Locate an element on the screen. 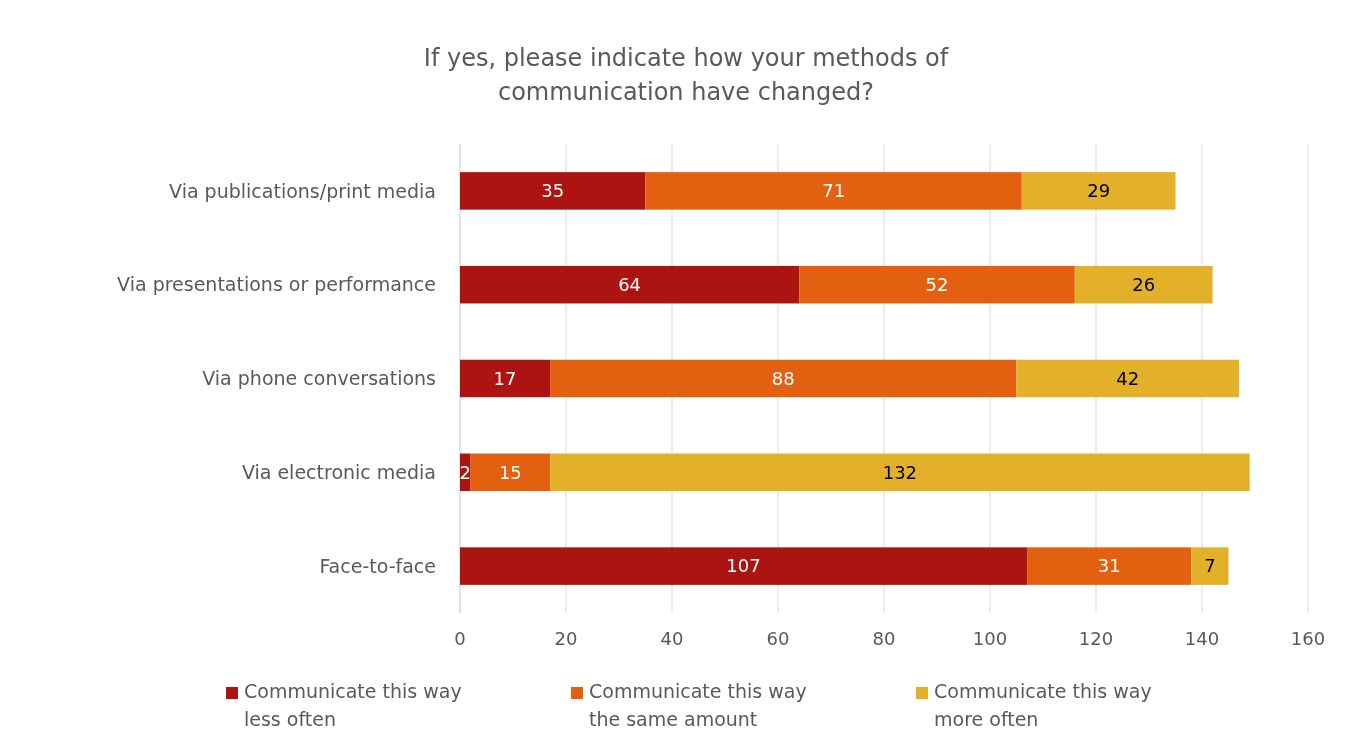  data-label: 132 is located at coordinates (900, 472).